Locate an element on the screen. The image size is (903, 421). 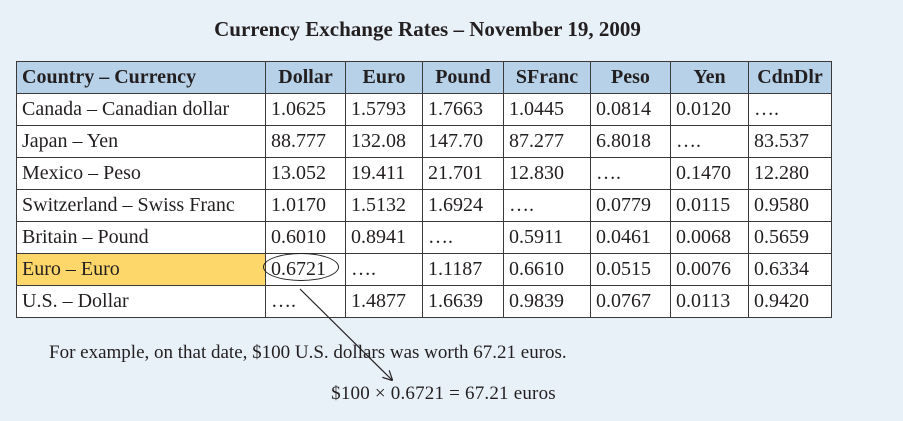
row-label: Japan – Yen is located at coordinates (141, 141).